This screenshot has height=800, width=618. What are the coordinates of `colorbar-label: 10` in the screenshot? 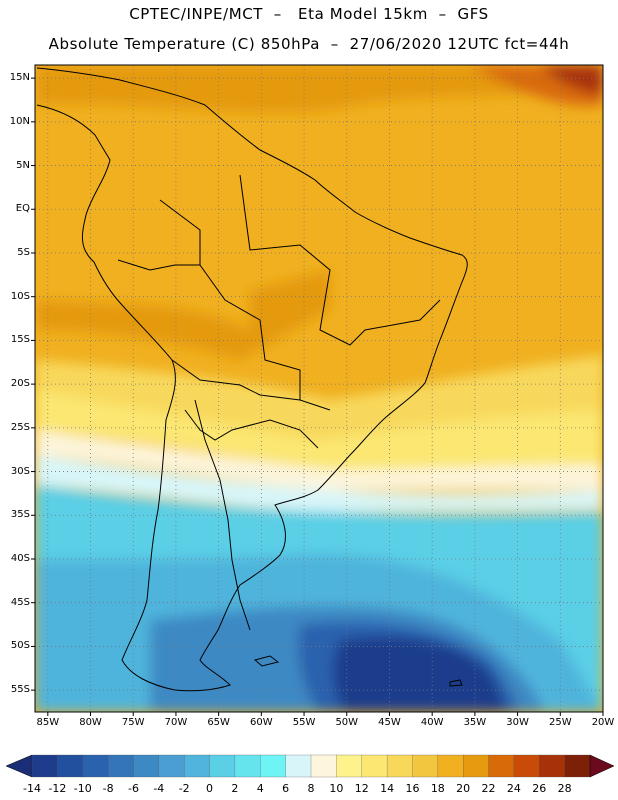 It's located at (336, 788).